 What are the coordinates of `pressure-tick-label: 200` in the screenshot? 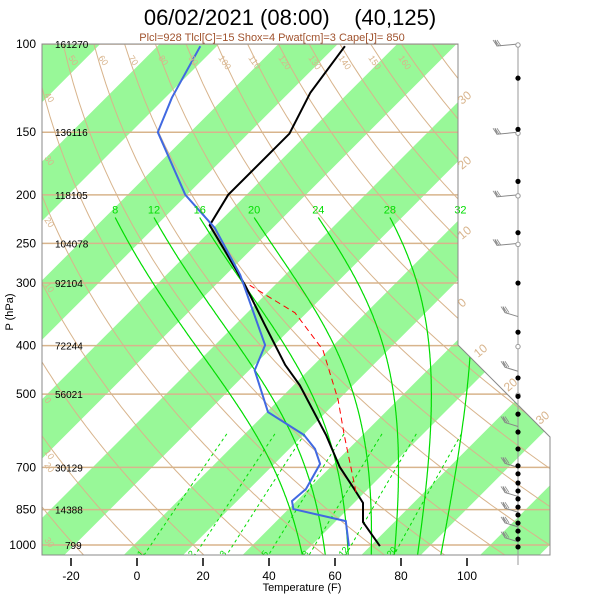 It's located at (26, 195).